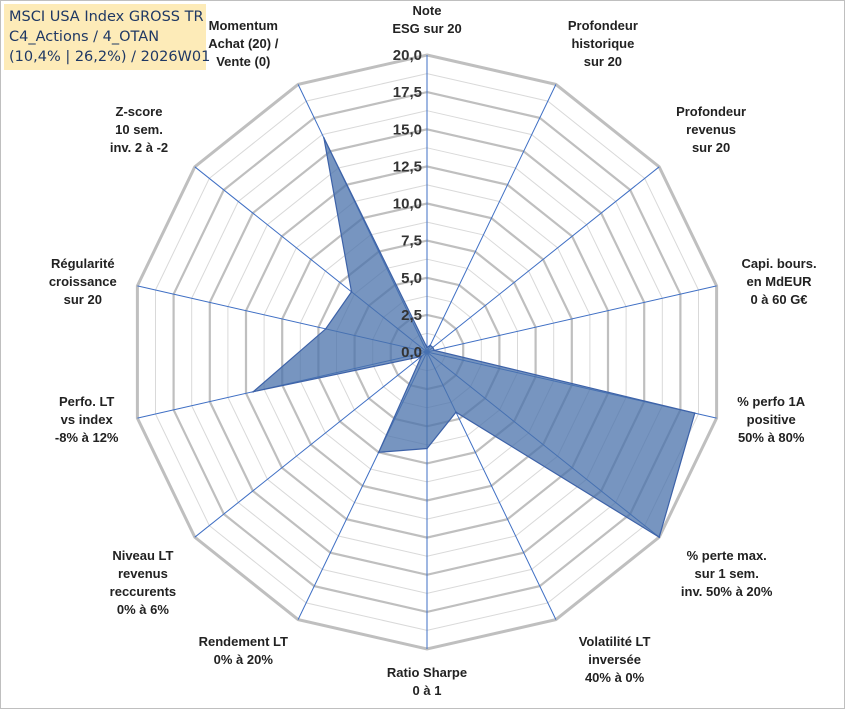 This screenshot has width=845, height=709. I want to click on radial-tick-label: 15,0, so click(407, 129).